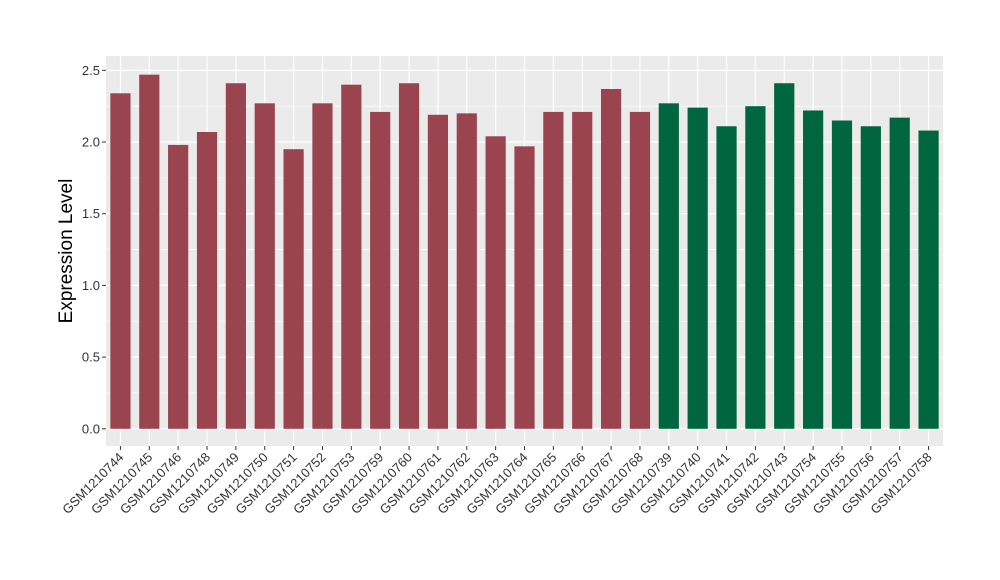 The height and width of the screenshot is (580, 1000). Describe the element at coordinates (870, 277) in the screenshot. I see `bar-GSM1210756` at that location.